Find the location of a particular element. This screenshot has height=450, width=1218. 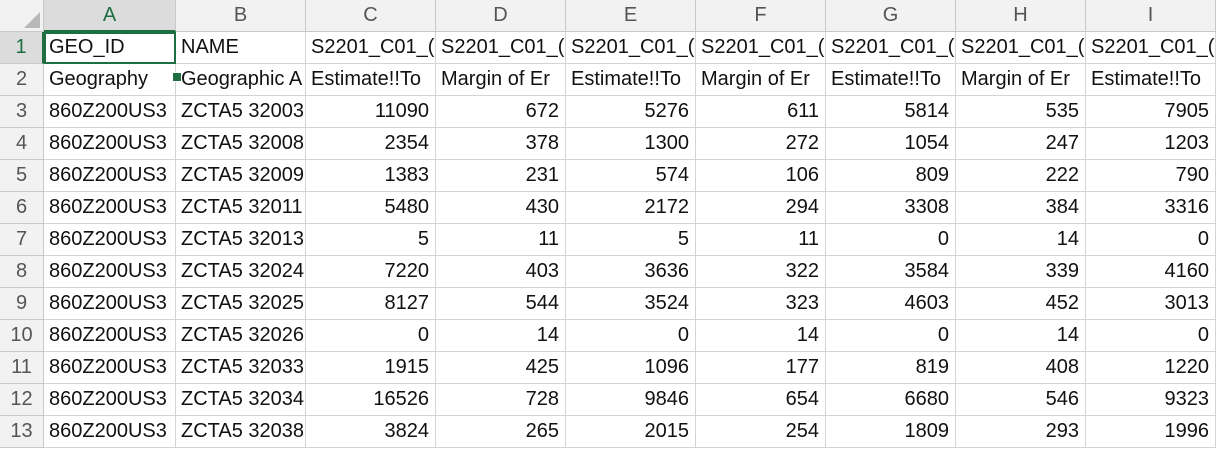

cell: 4160 is located at coordinates (1151, 272).